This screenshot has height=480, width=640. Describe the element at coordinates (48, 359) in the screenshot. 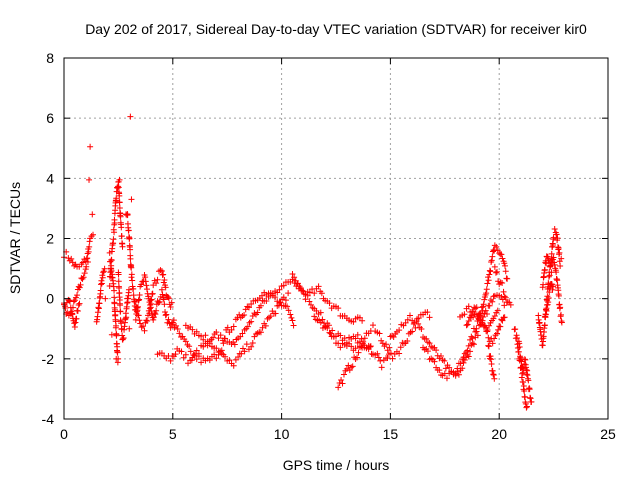

I see `y-tick-label: -2` at that location.